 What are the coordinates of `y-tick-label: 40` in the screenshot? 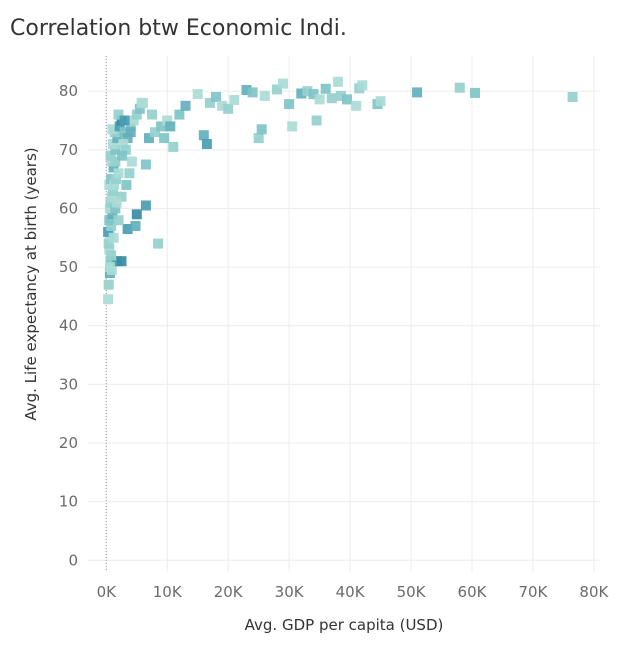 It's located at (68, 326).